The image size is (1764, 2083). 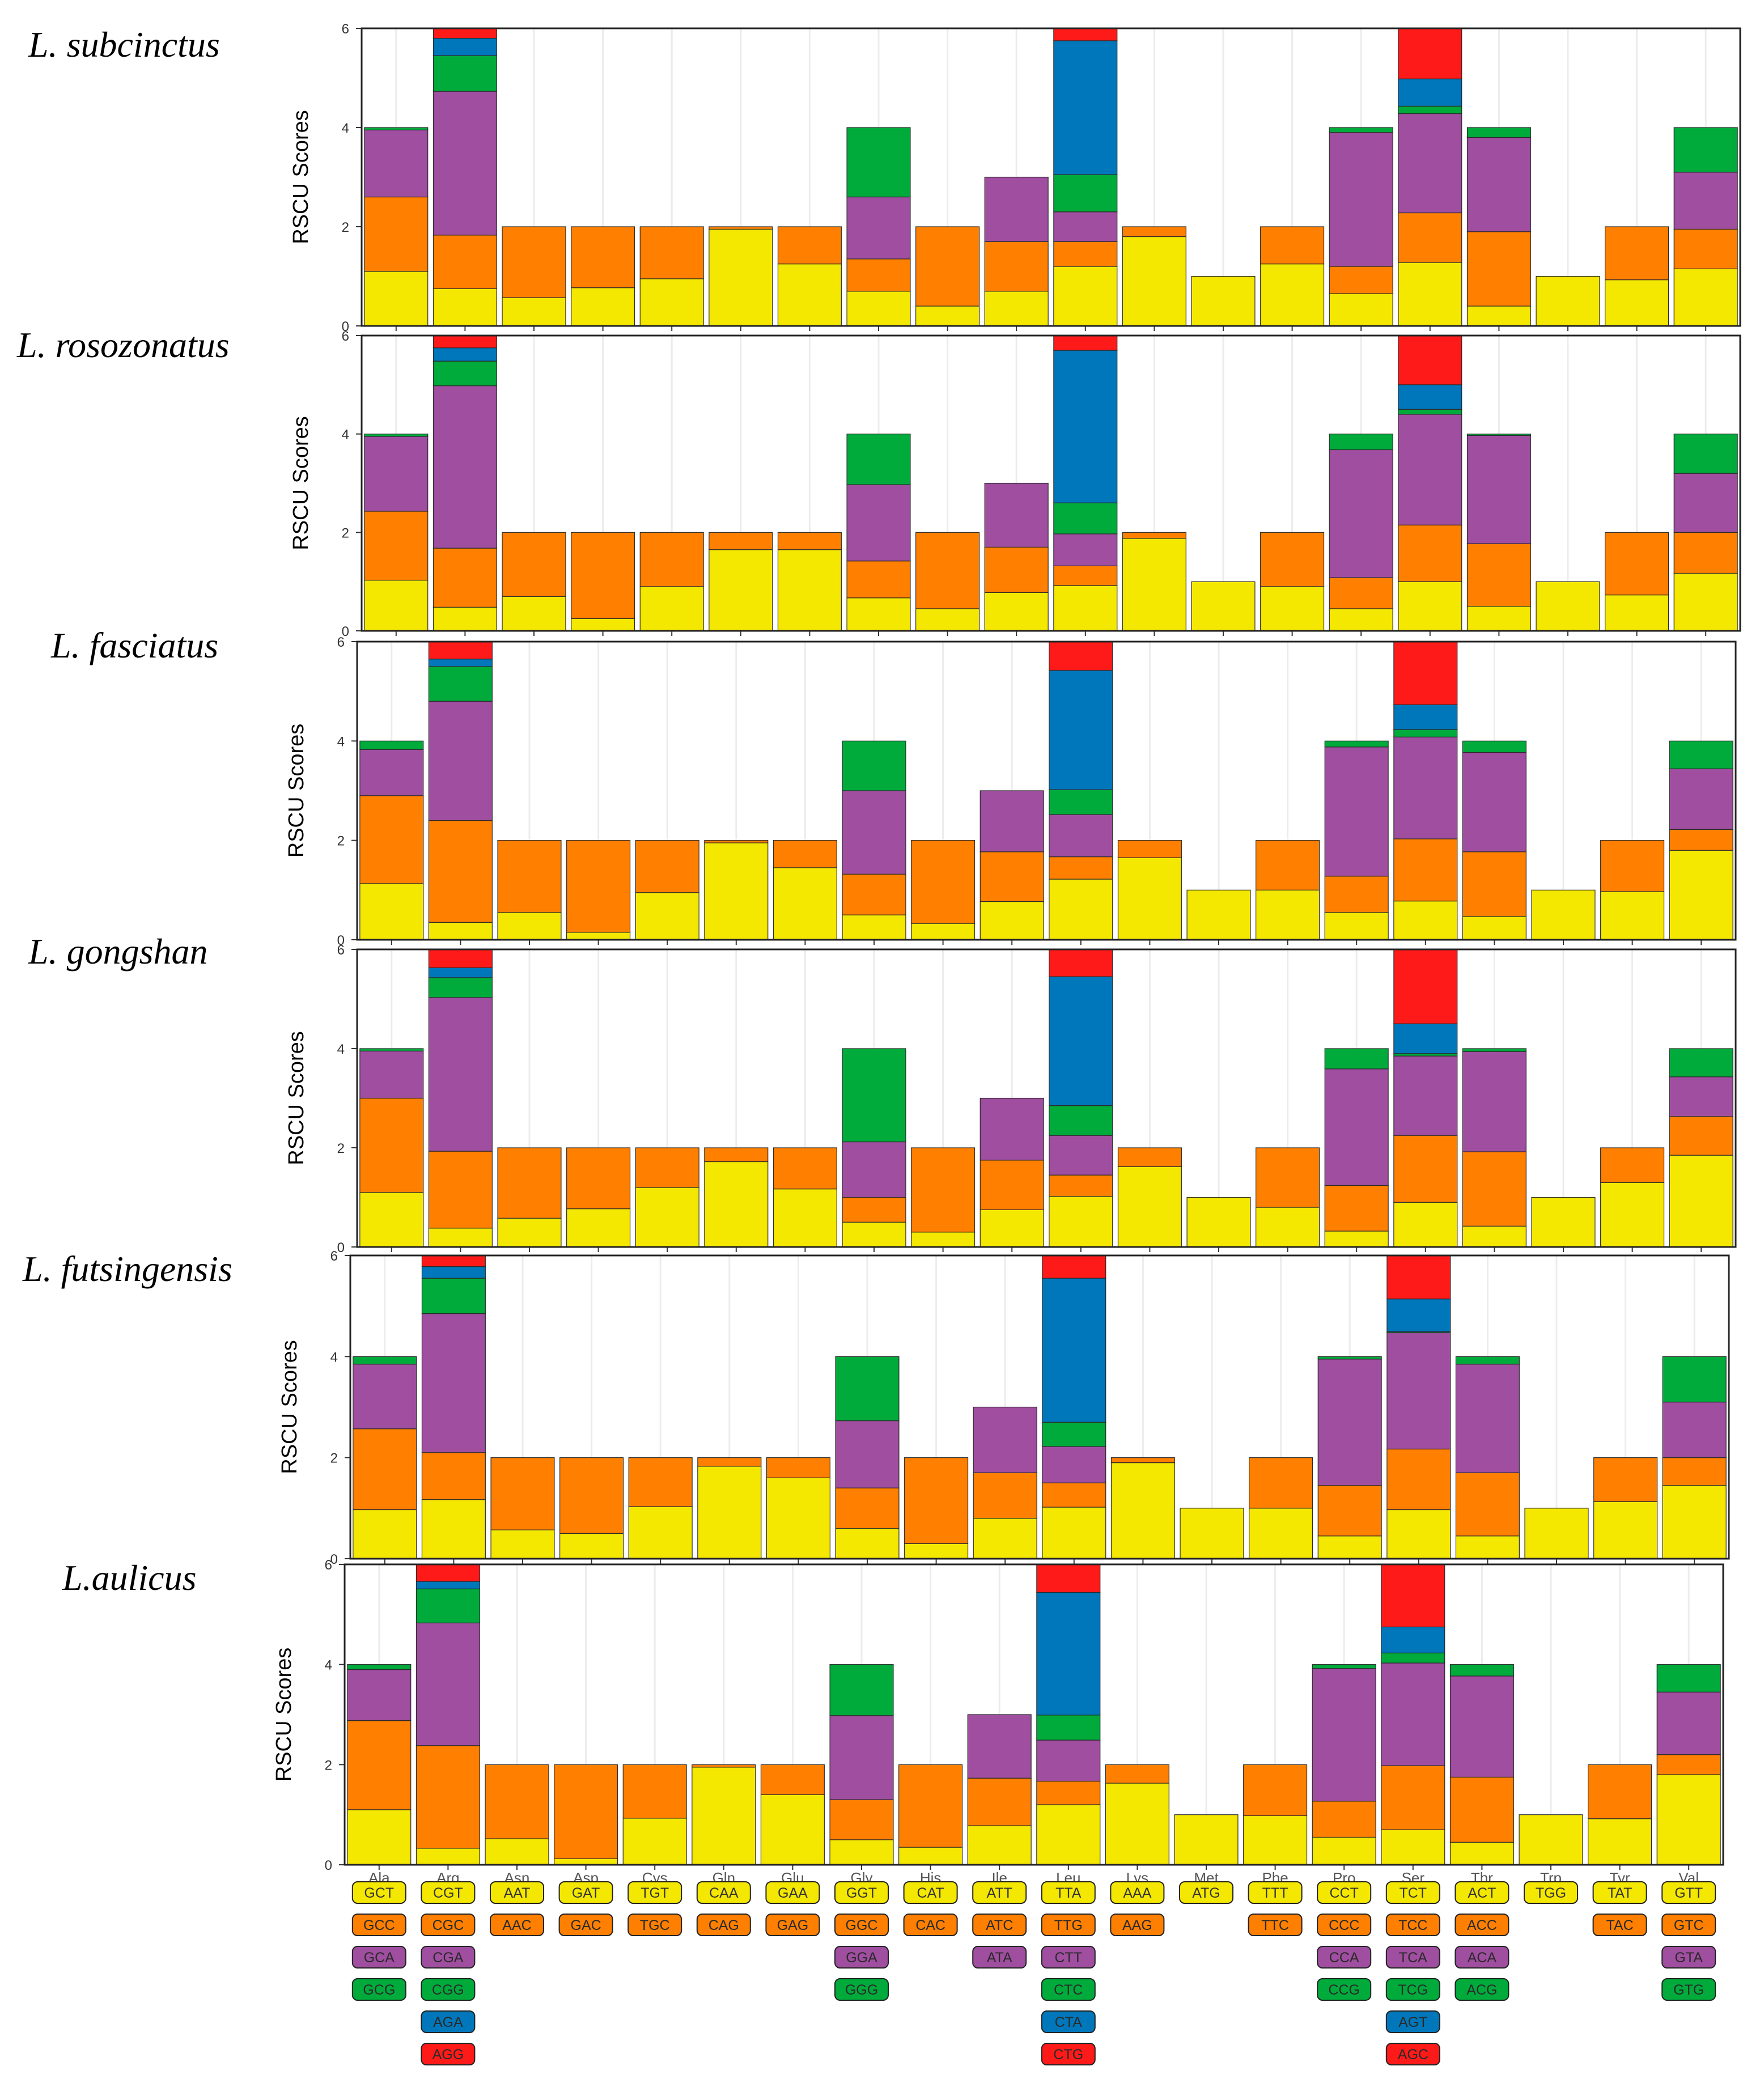 What do you see at coordinates (1430, 397) in the screenshot?
I see `bar-ser-agt` at bounding box center [1430, 397].